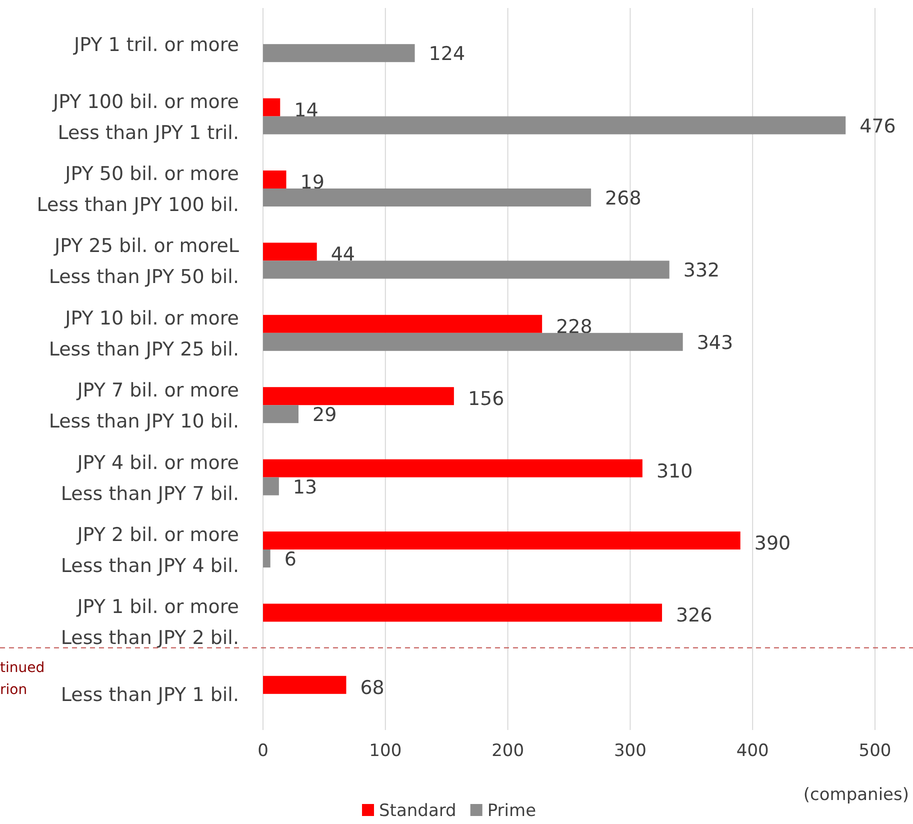  I want to click on data-label: 124, so click(447, 54).